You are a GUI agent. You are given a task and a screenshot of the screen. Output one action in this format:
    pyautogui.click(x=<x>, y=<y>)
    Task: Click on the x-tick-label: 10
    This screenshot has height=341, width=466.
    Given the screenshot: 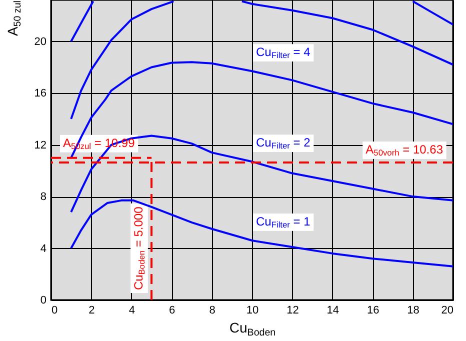 What is the action you would take?
    pyautogui.click(x=252, y=310)
    